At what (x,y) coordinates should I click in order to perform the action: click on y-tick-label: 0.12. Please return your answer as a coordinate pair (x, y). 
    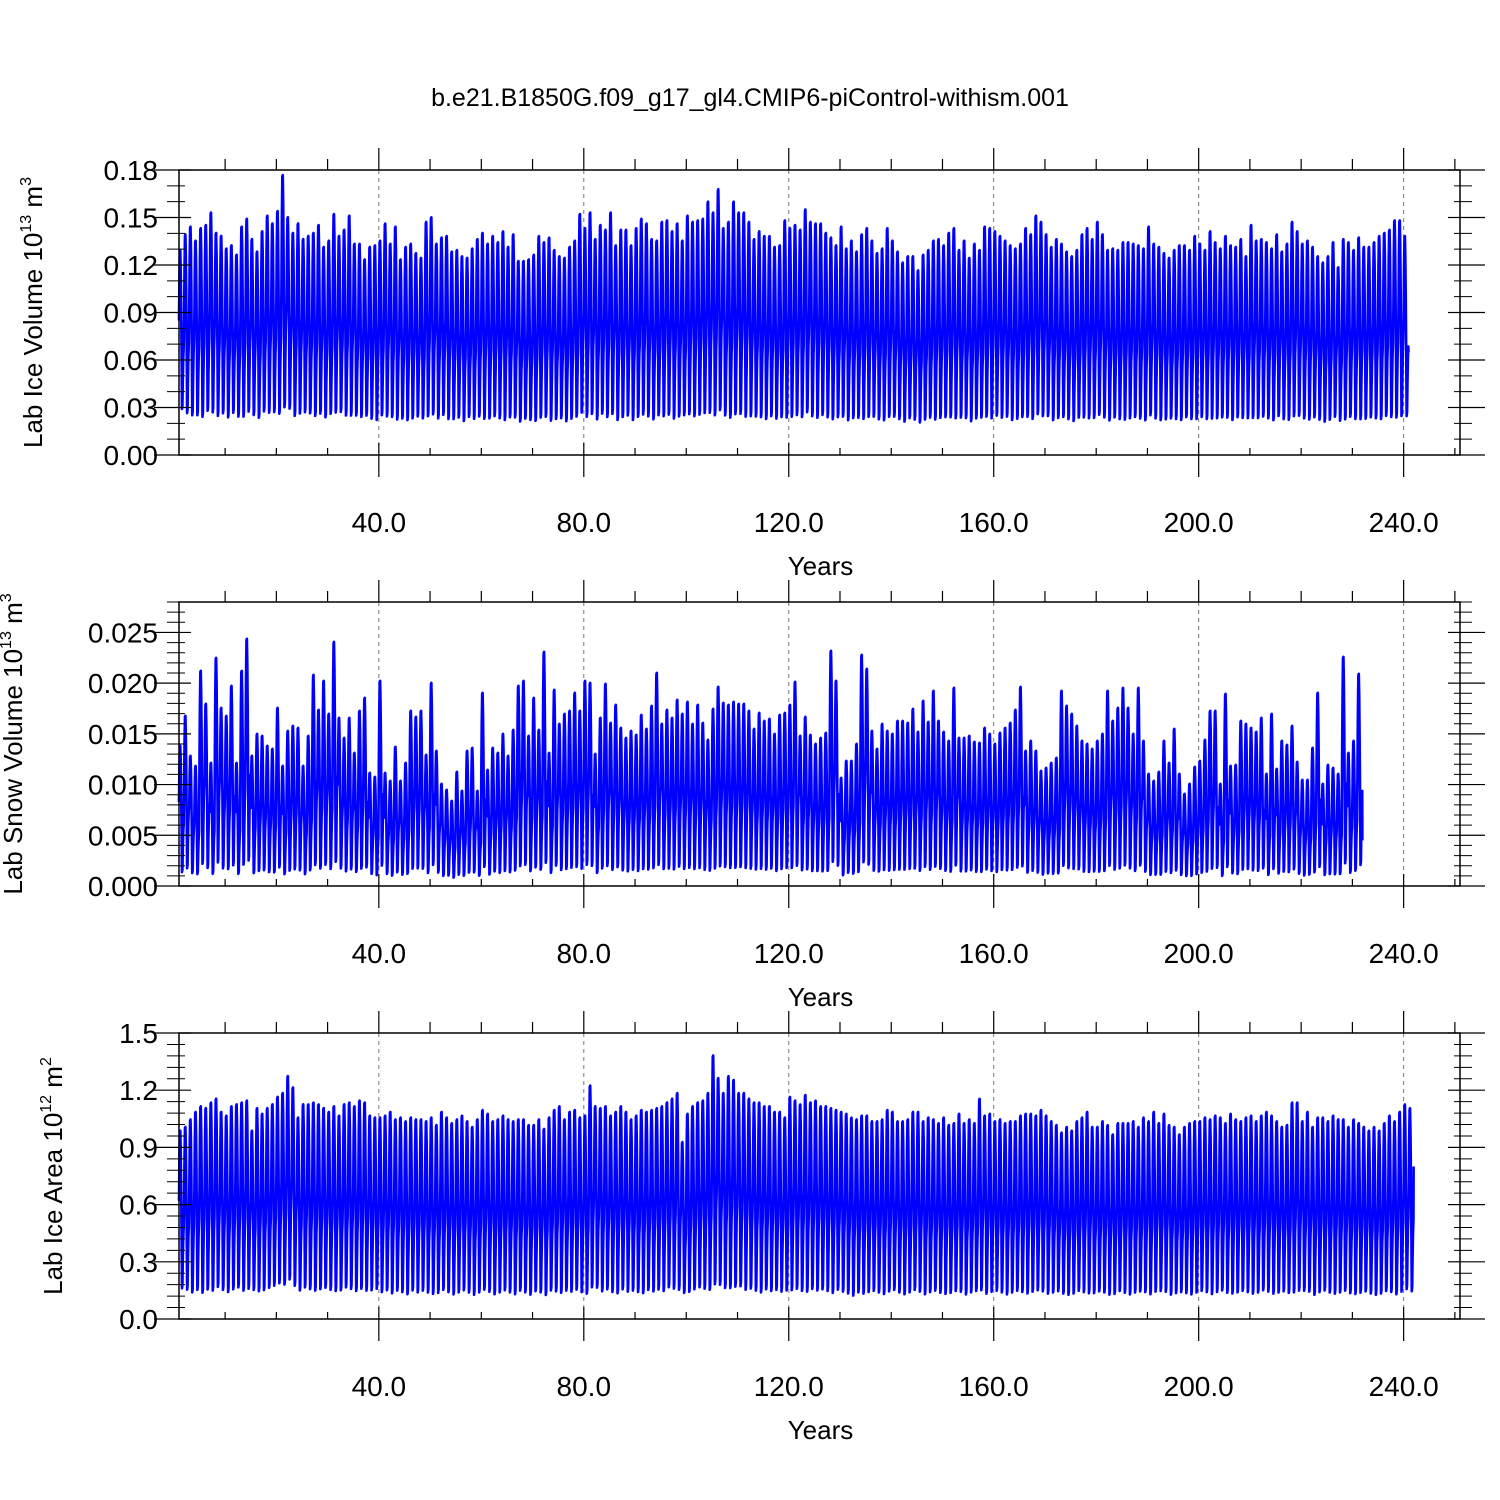
    Looking at the image, I should click on (131, 265).